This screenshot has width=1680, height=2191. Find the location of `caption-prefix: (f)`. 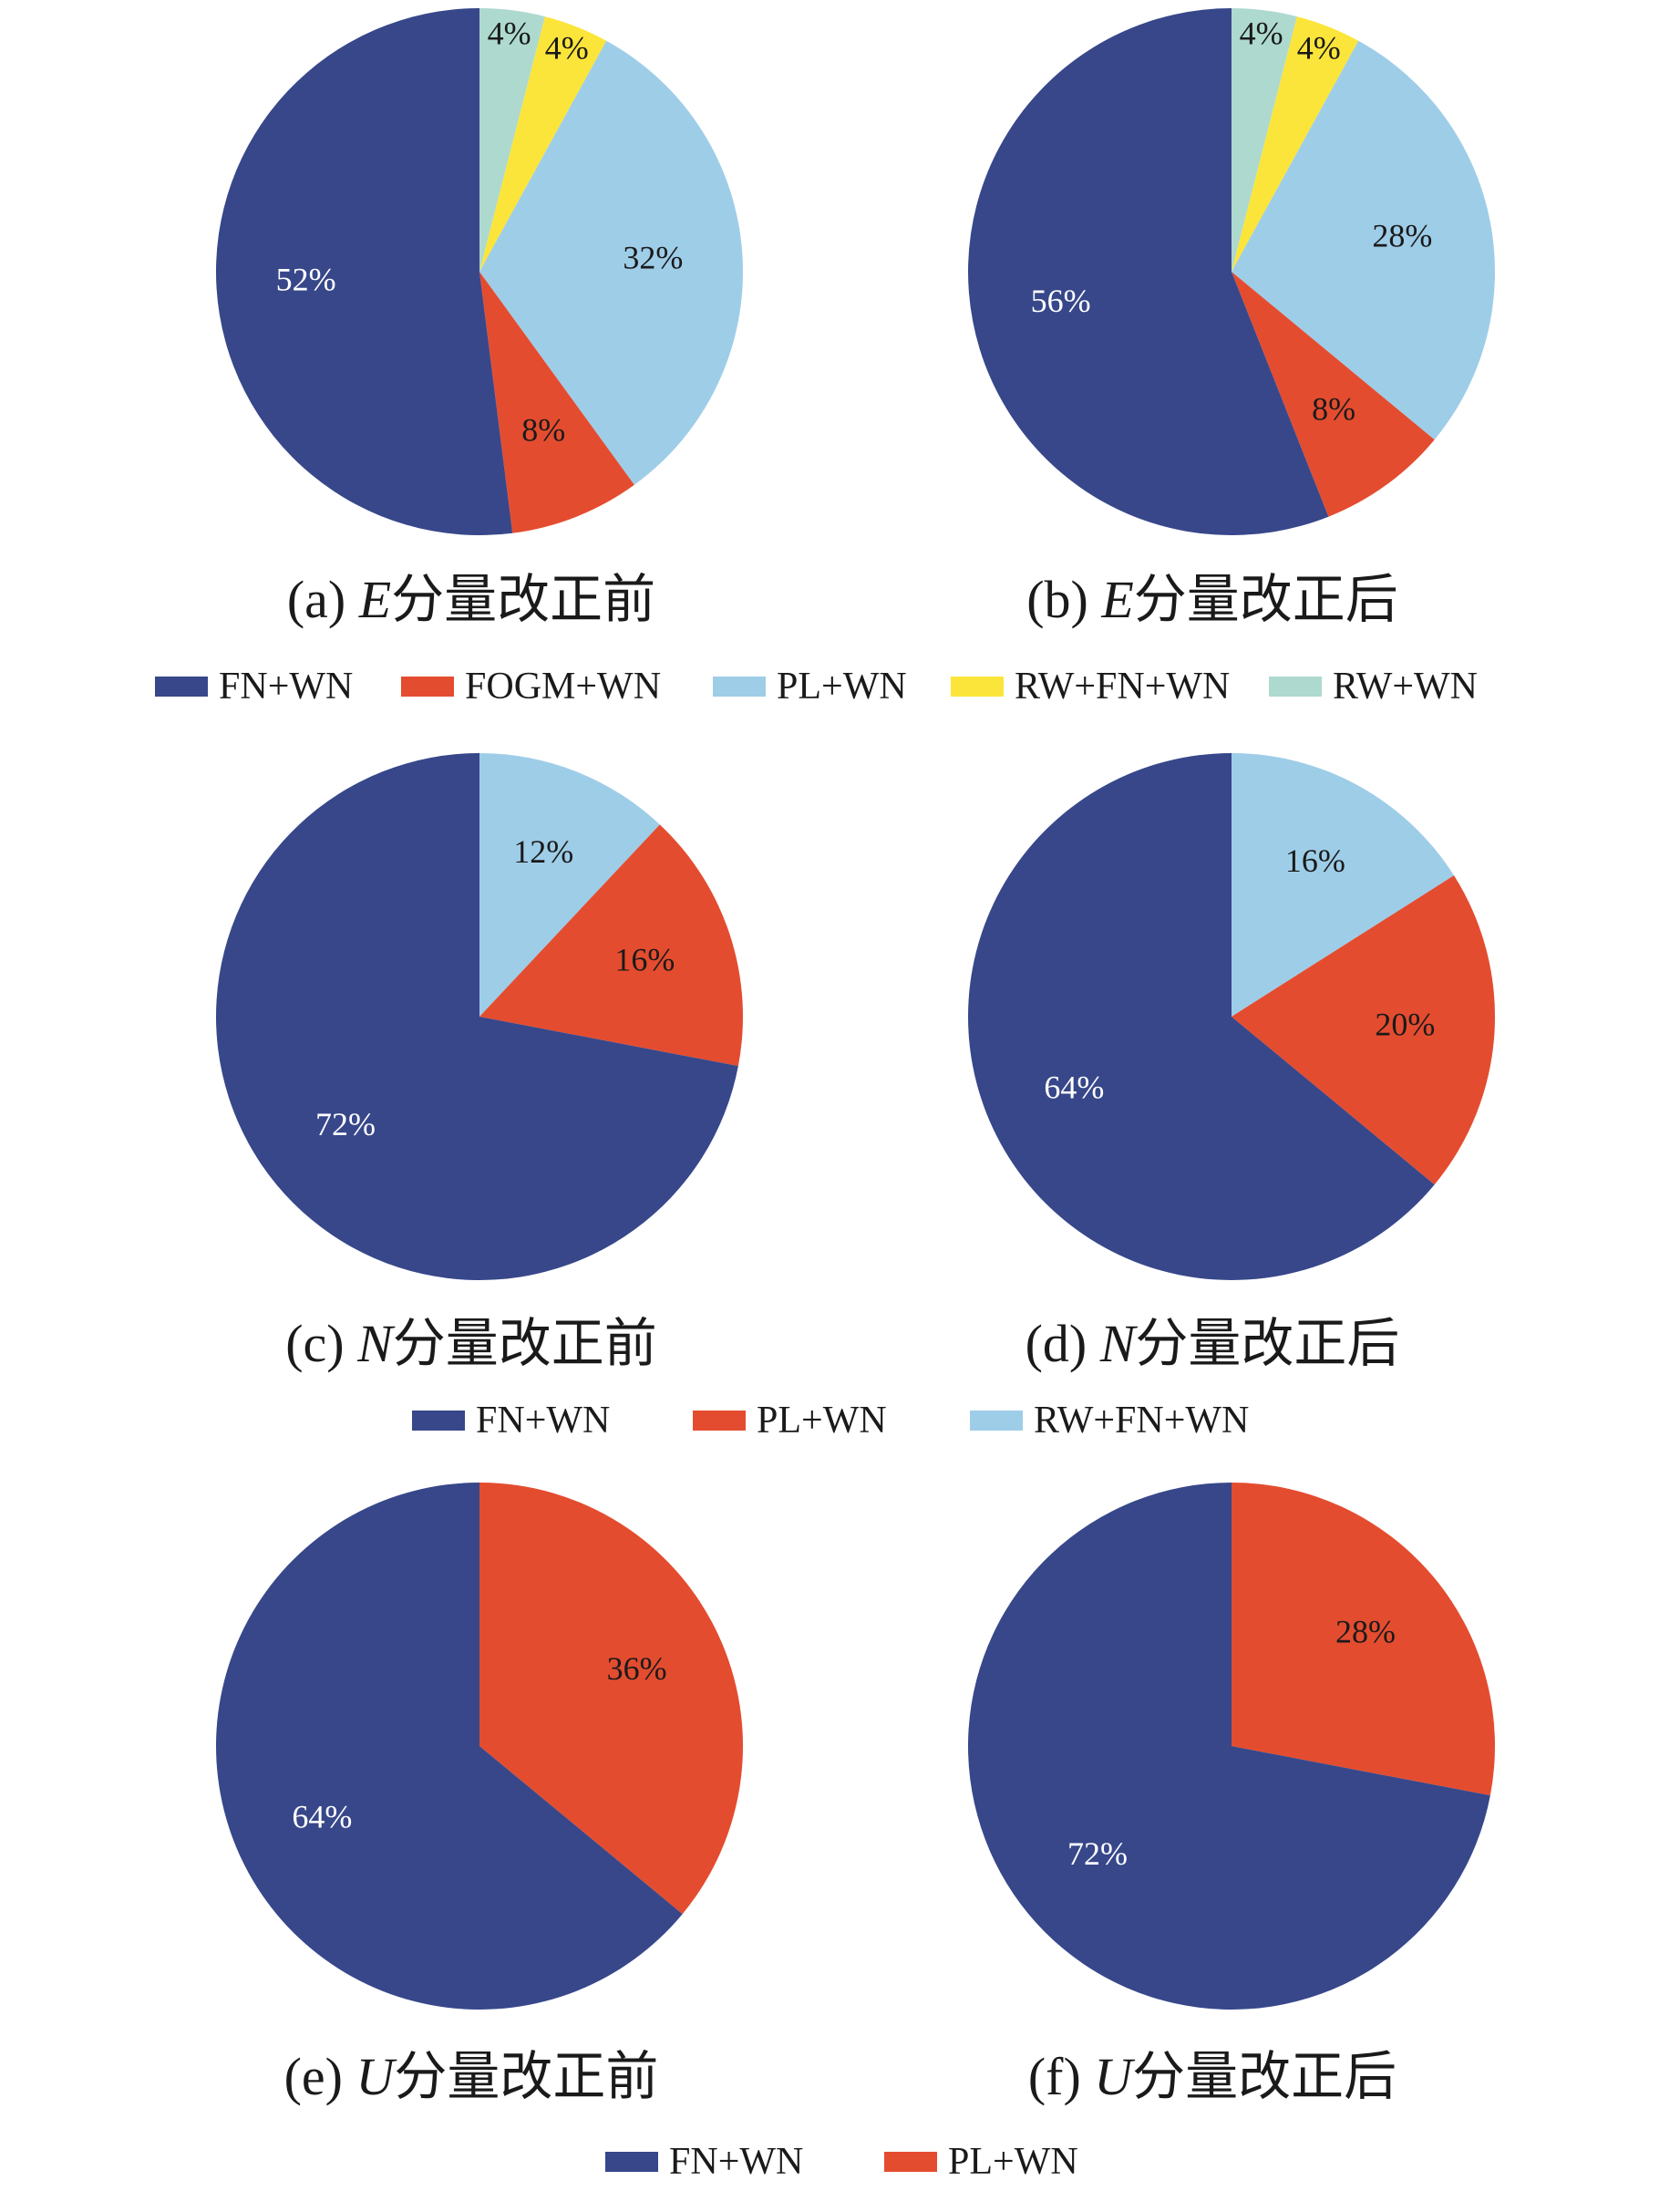

caption-prefix: (f) is located at coordinates (1061, 2076).